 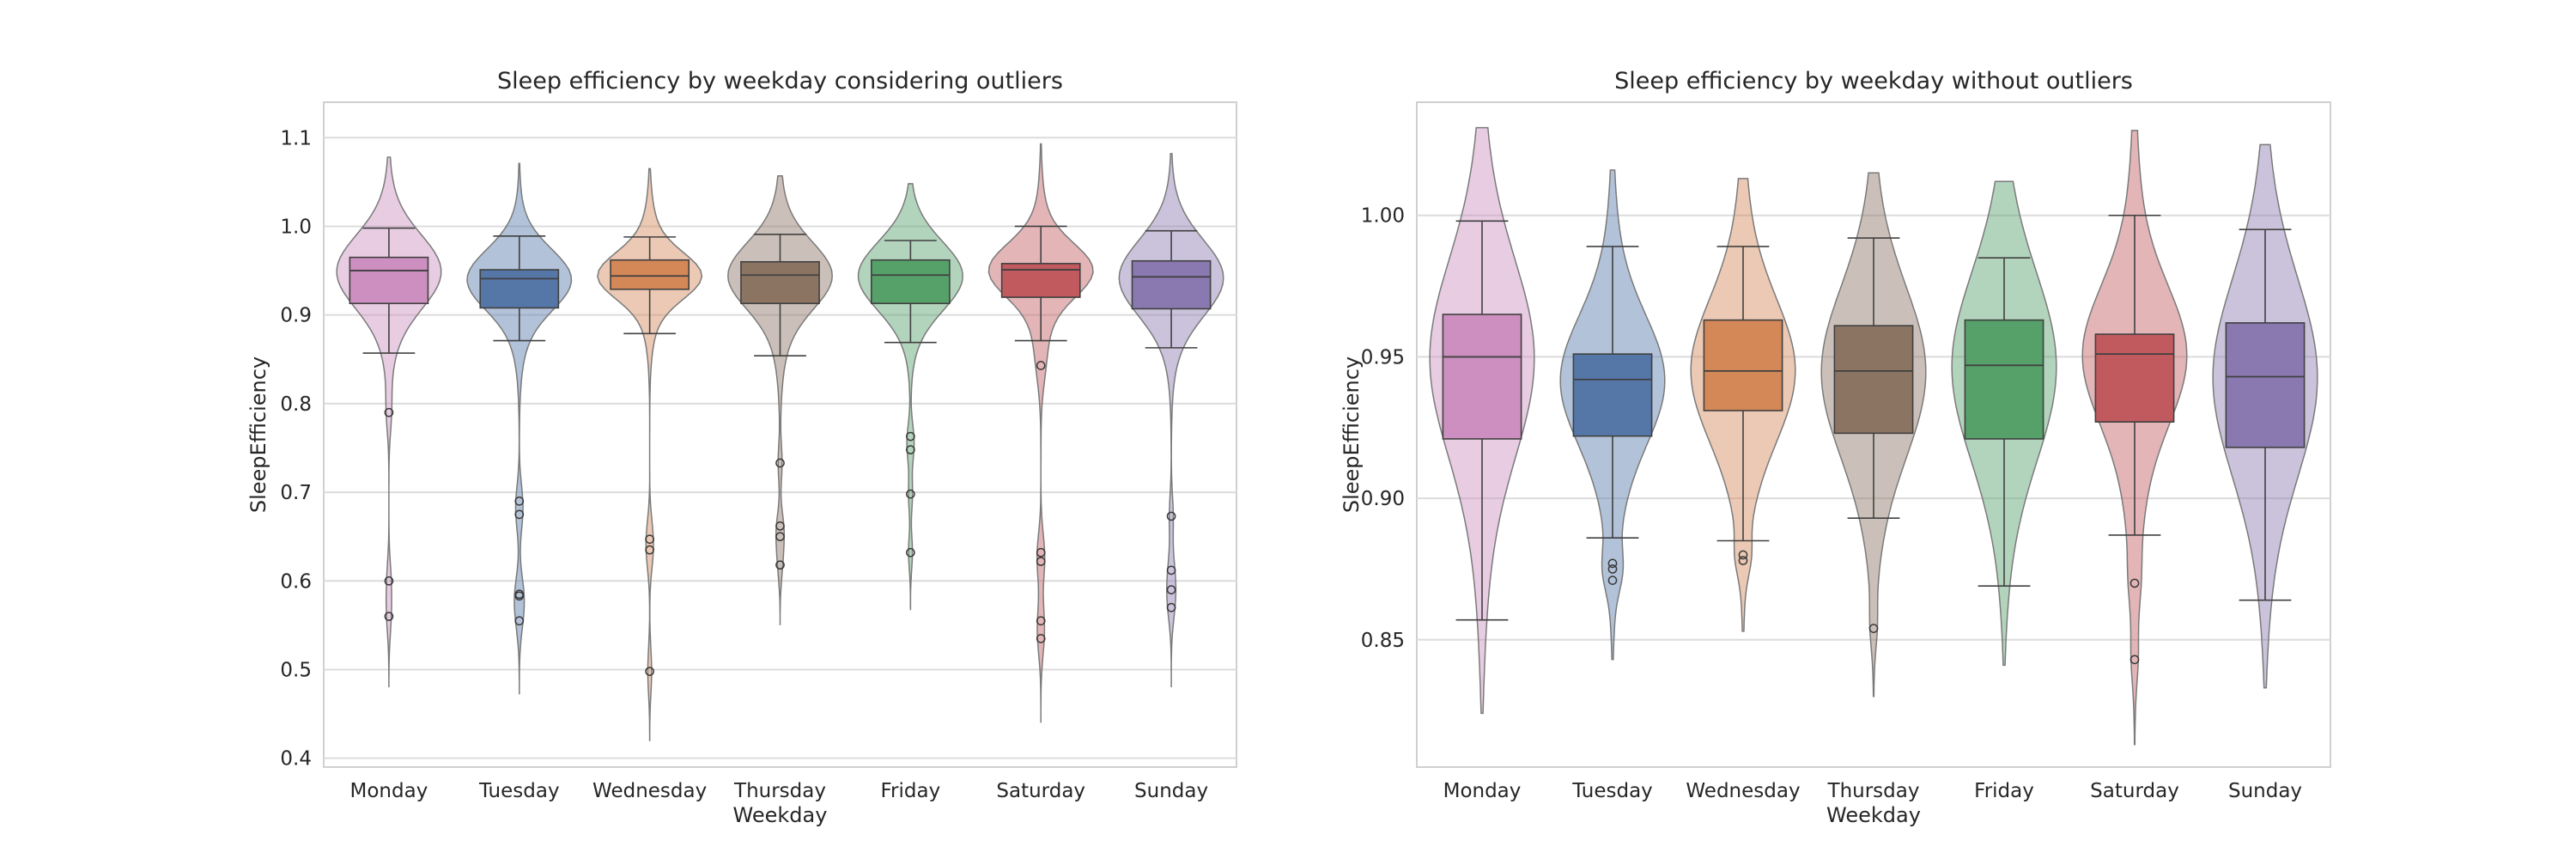 I want to click on y-tick-label: 0.8, so click(x=296, y=404).